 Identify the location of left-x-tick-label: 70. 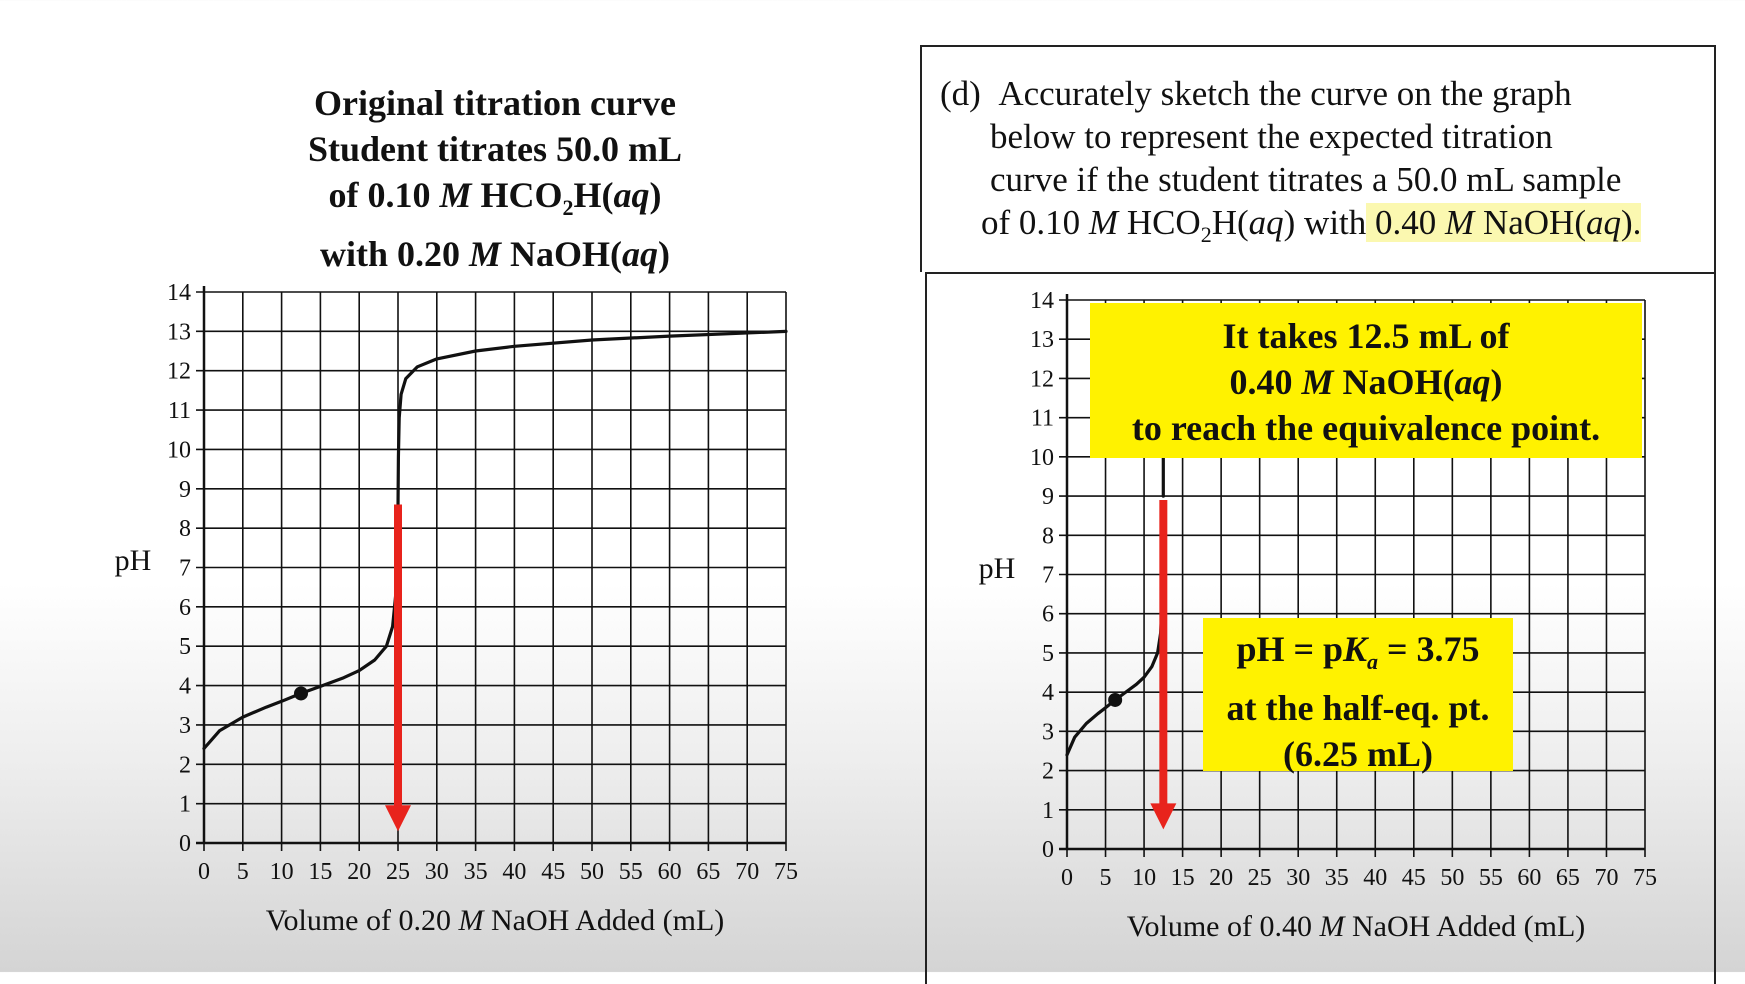
(747, 872).